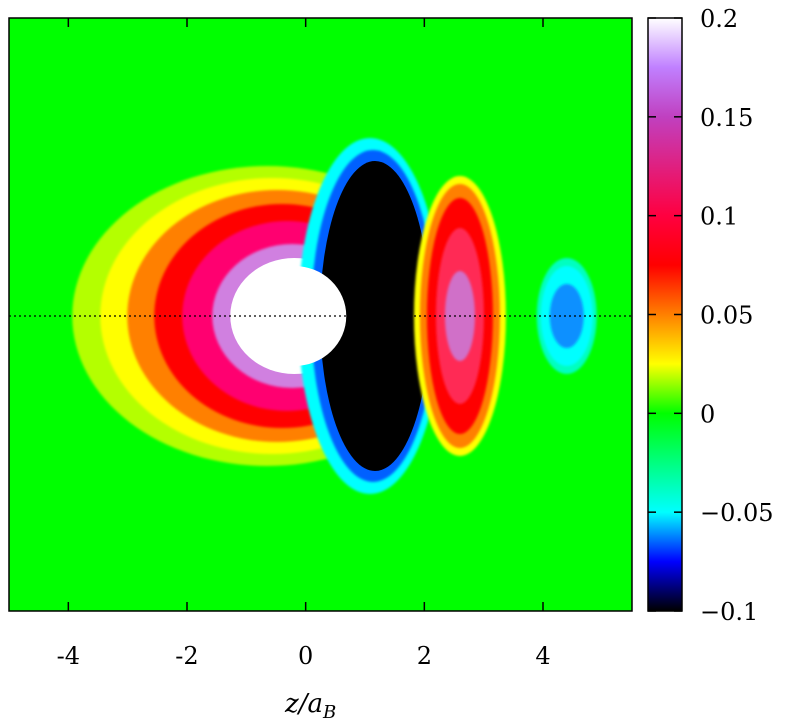 The height and width of the screenshot is (723, 790). Describe the element at coordinates (719, 19) in the screenshot. I see `colorbar-tick-label: 0.2` at that location.